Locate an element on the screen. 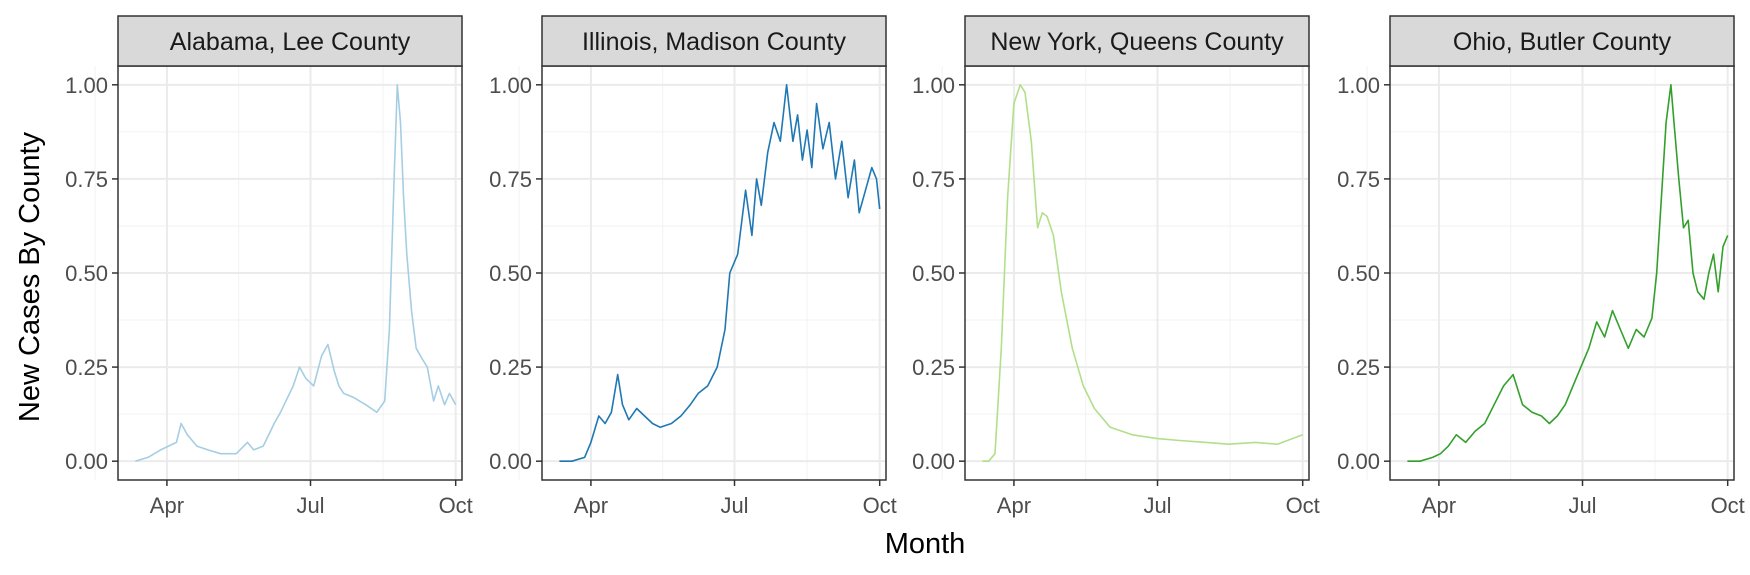 This screenshot has width=1750, height=575. facet-strip-label: New York, Queens County is located at coordinates (1137, 42).